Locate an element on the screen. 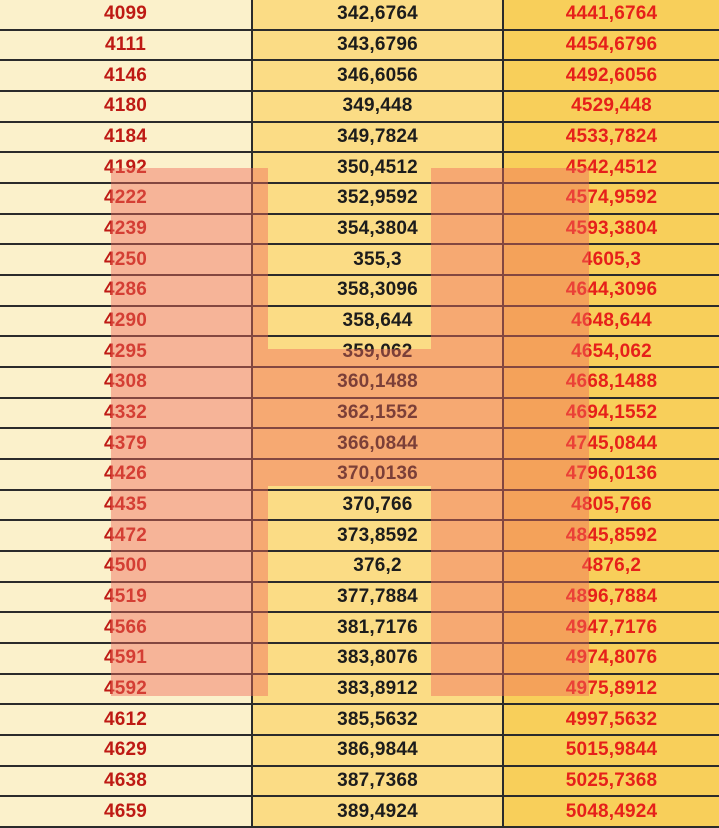  cell-value-left: 4111 is located at coordinates (125, 46).